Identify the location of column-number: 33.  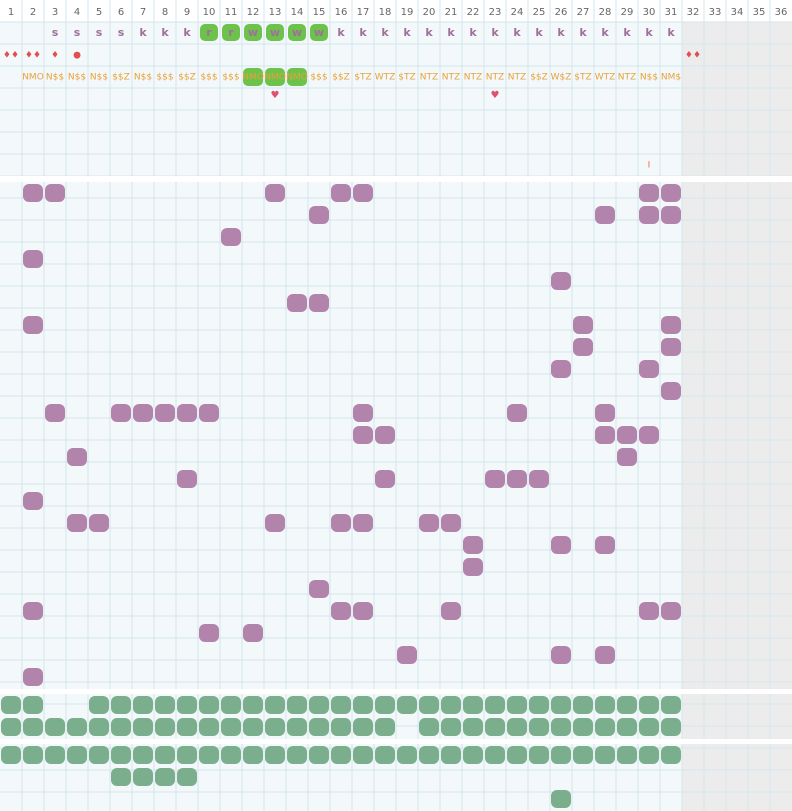
(715, 12).